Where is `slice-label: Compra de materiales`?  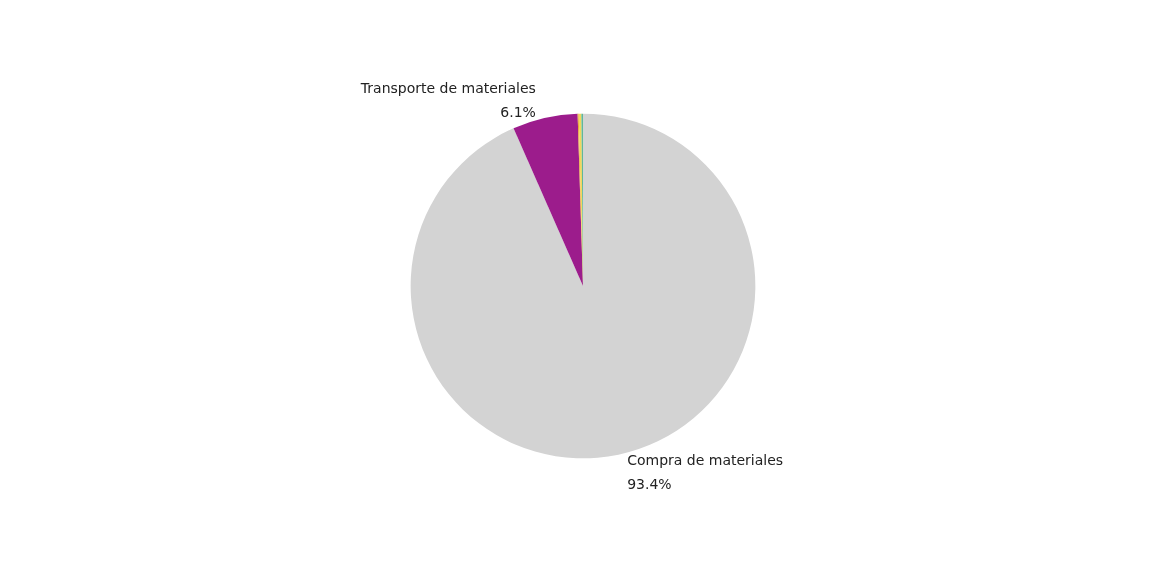 slice-label: Compra de materiales is located at coordinates (705, 460).